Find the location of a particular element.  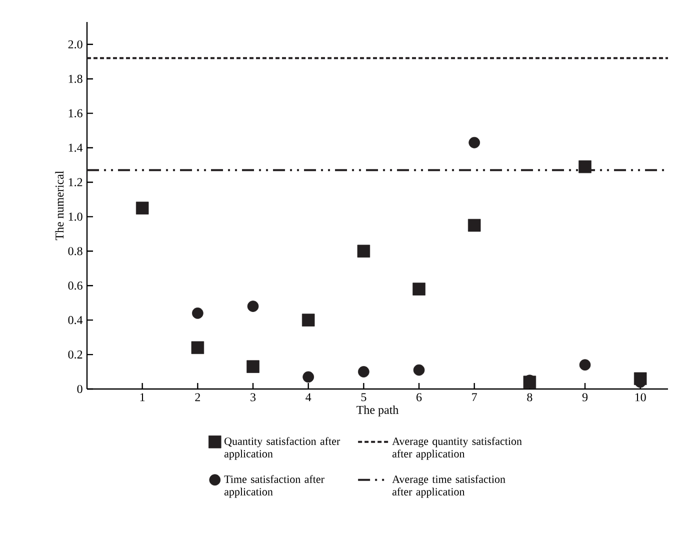

y-tick-label: 1.2 is located at coordinates (75, 182).